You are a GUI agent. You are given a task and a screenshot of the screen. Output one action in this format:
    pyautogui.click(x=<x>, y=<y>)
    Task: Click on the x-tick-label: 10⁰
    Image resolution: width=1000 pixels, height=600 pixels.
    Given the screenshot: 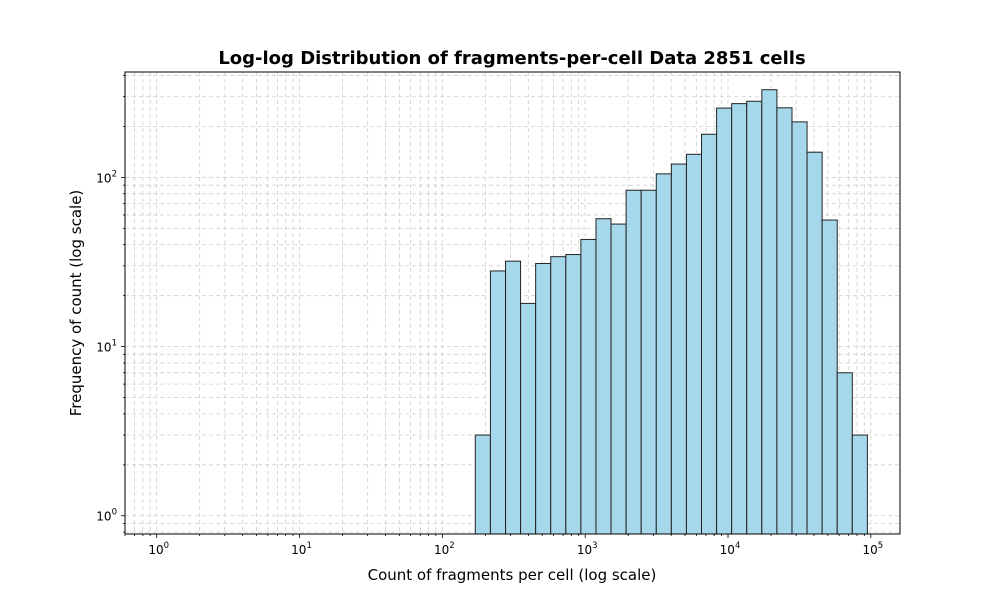 What is the action you would take?
    pyautogui.click(x=158, y=549)
    